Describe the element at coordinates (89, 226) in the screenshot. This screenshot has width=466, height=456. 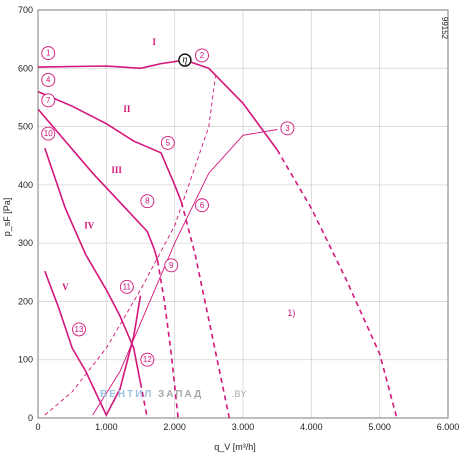
I see `curve-label-iv: IV` at that location.